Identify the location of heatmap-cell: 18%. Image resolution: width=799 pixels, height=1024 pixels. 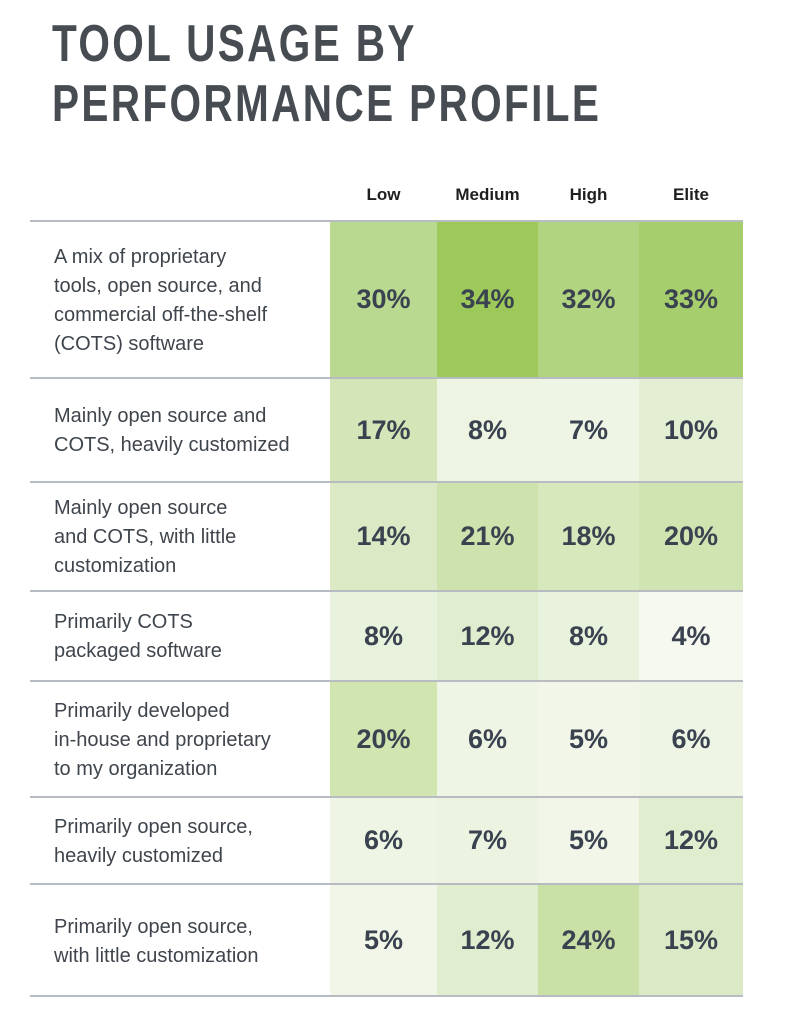
(588, 536).